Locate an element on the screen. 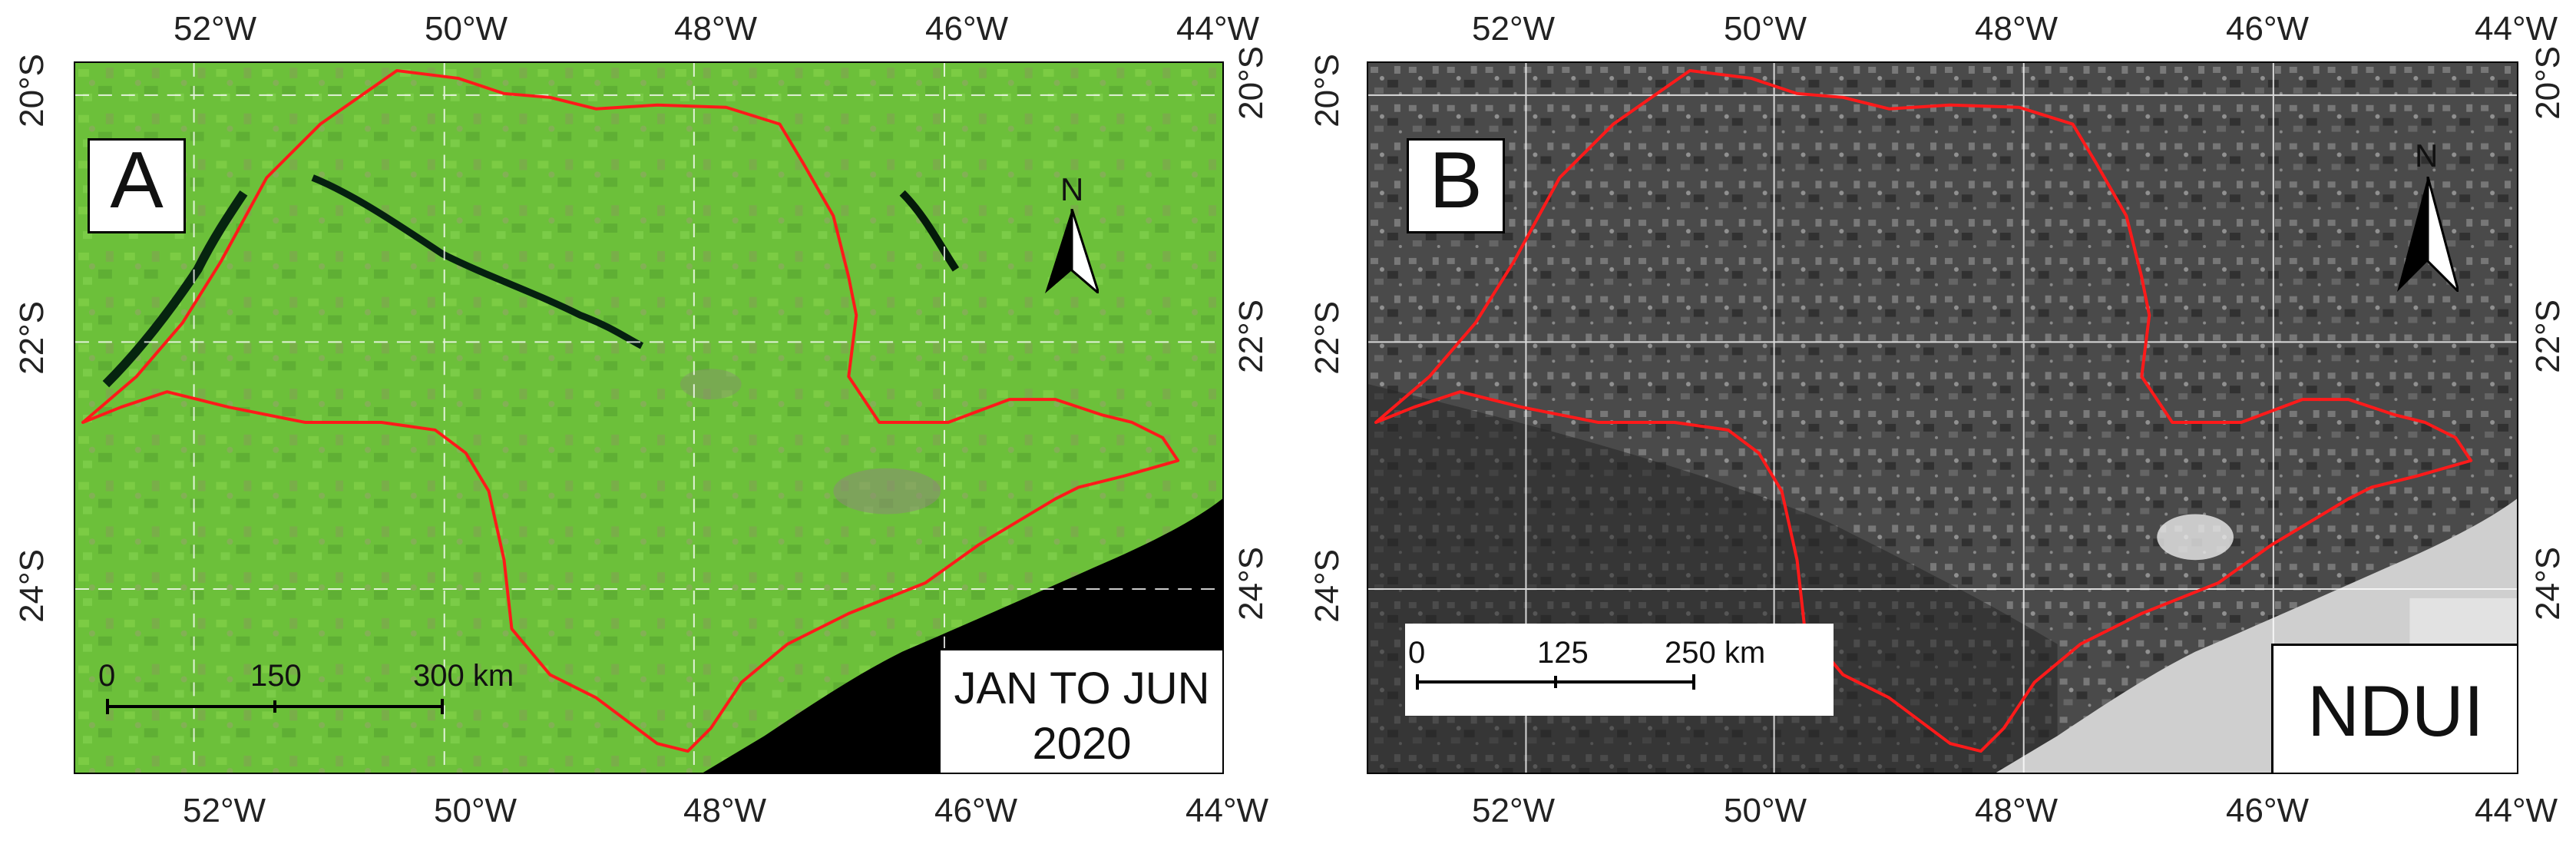 The image size is (2576, 844). urban-bright is located at coordinates (2195, 537).